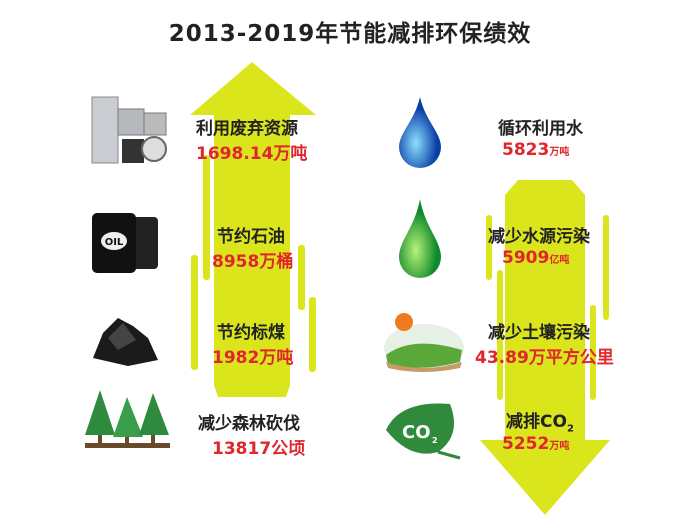 This screenshot has width=700, height=532. What do you see at coordinates (539, 237) in the screenshot?
I see `label-water-pollution: 减少水源污染` at bounding box center [539, 237].